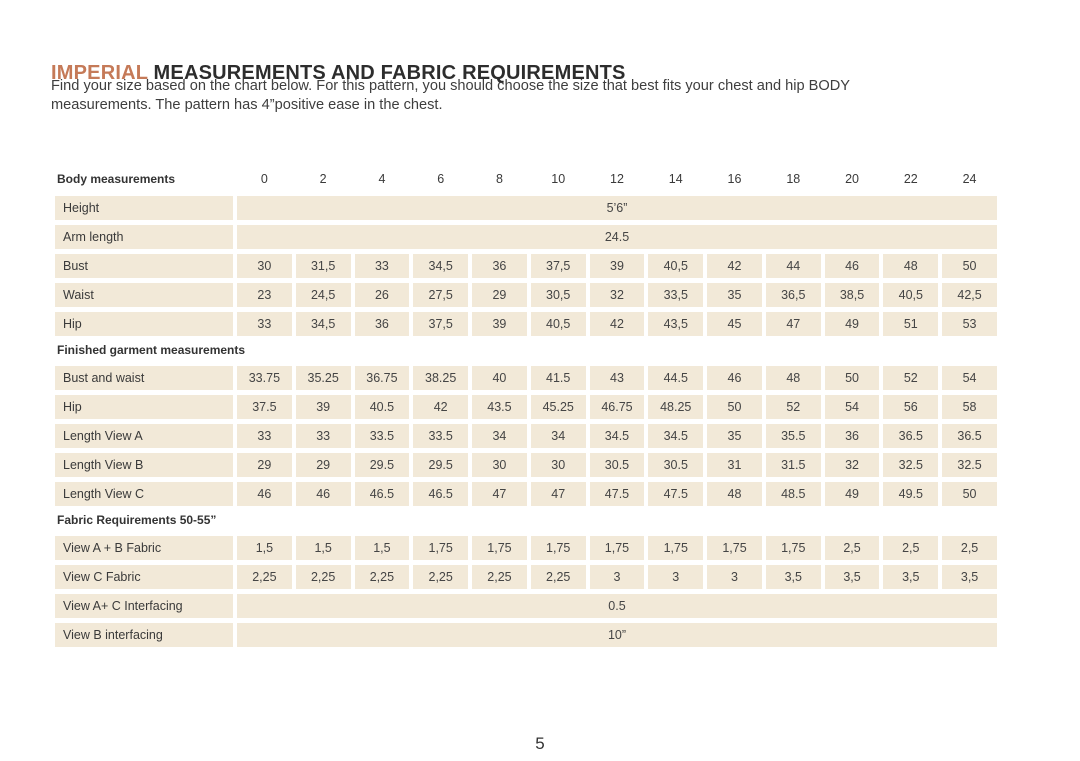 The height and width of the screenshot is (761, 1080). What do you see at coordinates (558, 295) in the screenshot?
I see `value-cell: 30,5` at bounding box center [558, 295].